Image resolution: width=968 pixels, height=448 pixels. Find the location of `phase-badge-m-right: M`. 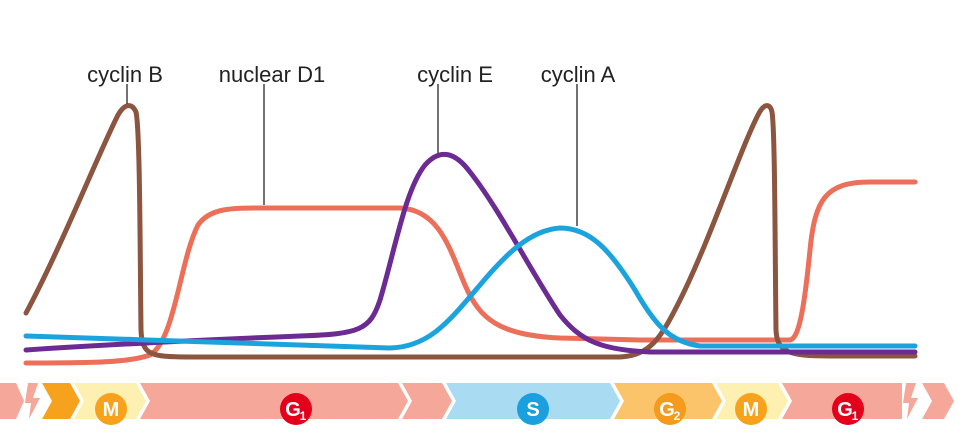

phase-badge-m-right: M is located at coordinates (751, 409).